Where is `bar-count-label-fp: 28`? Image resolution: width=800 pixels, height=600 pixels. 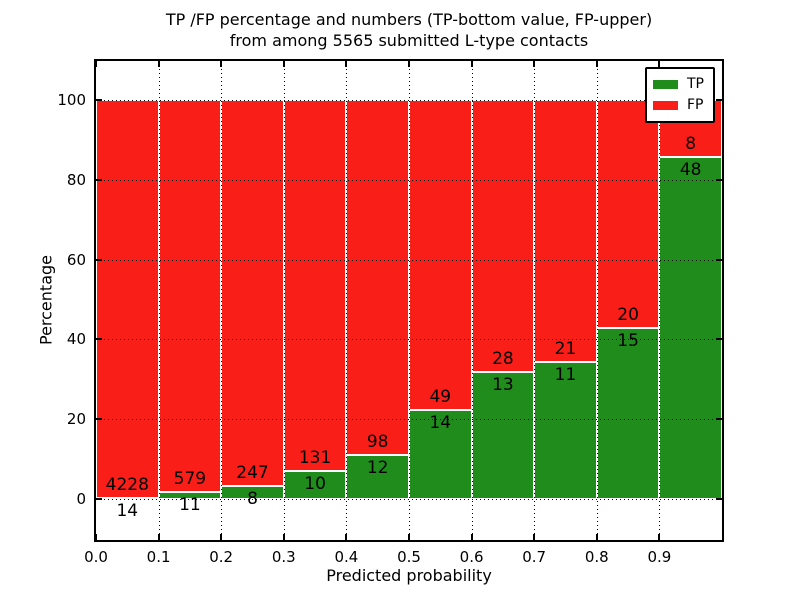
bar-count-label-fp: 28 is located at coordinates (503, 359).